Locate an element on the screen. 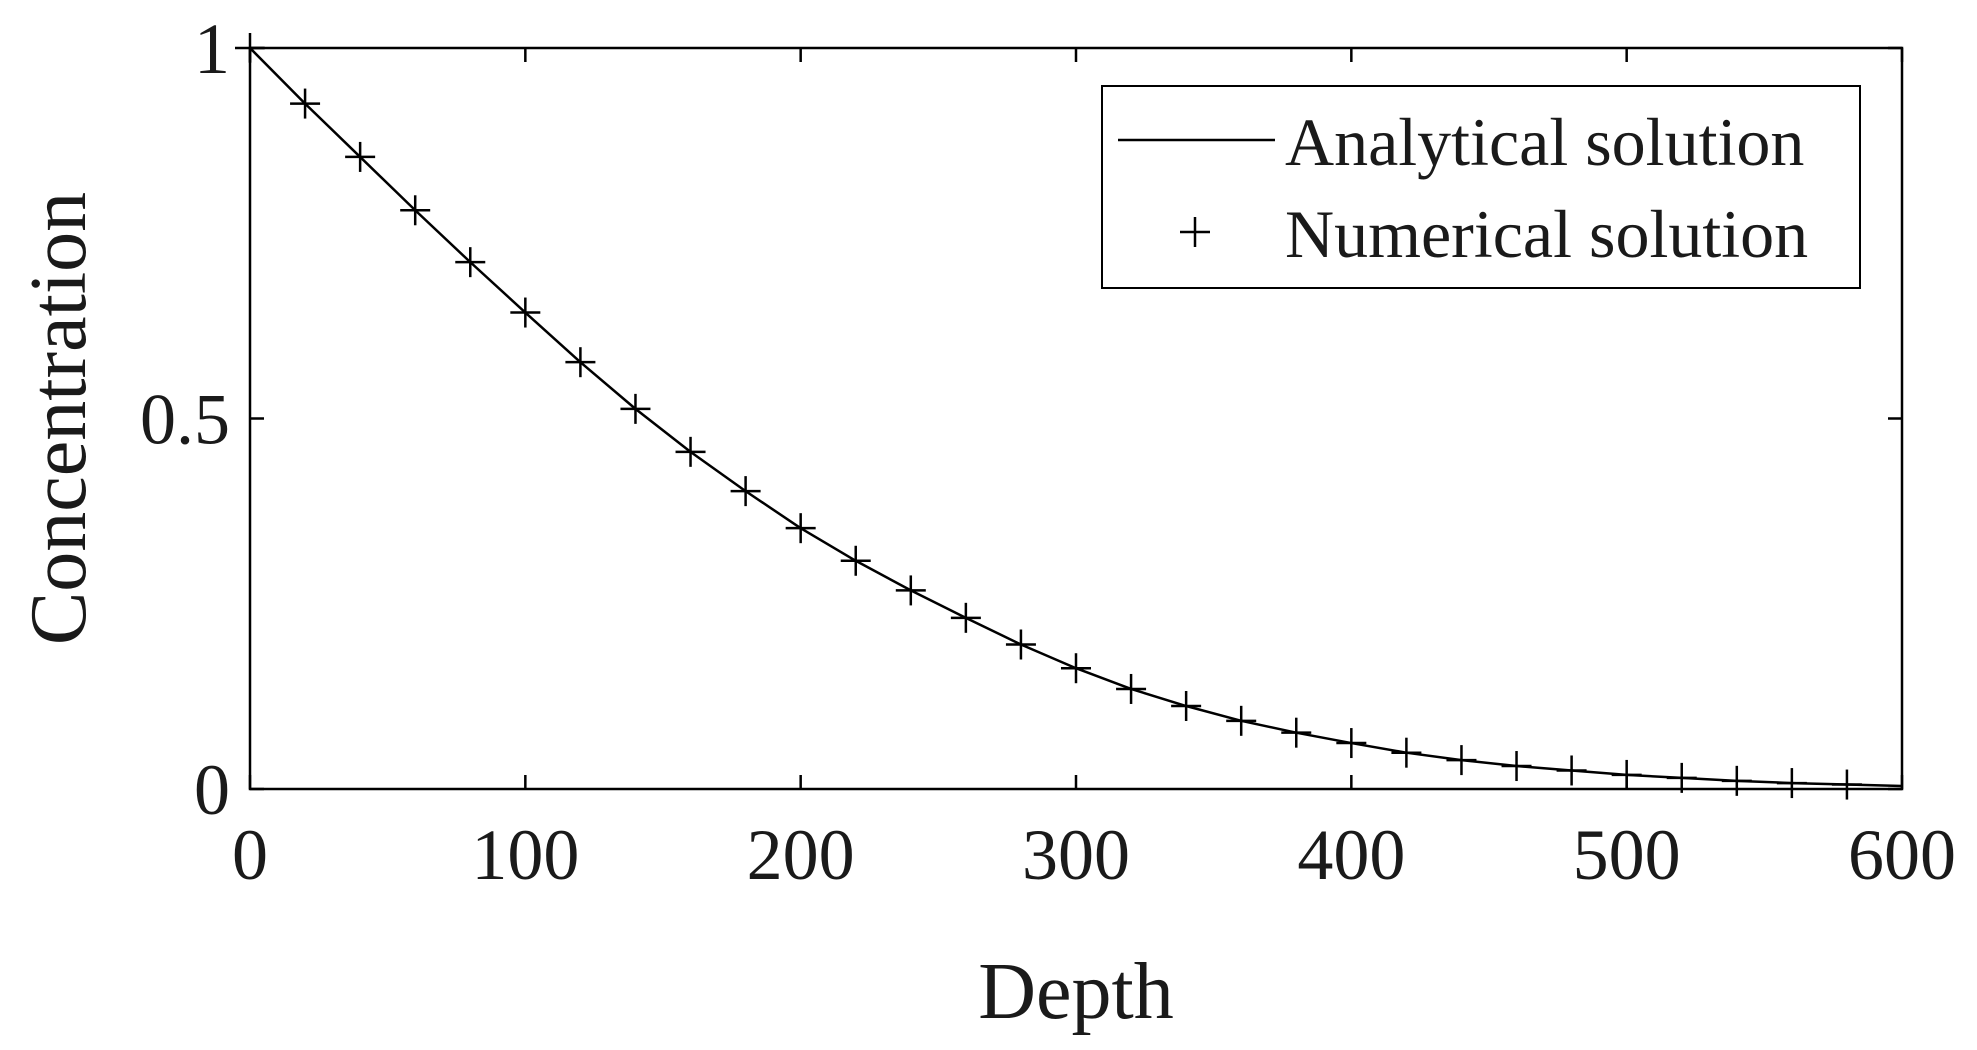 The image size is (1977, 1050). legend-plus-marker is located at coordinates (1195, 232).